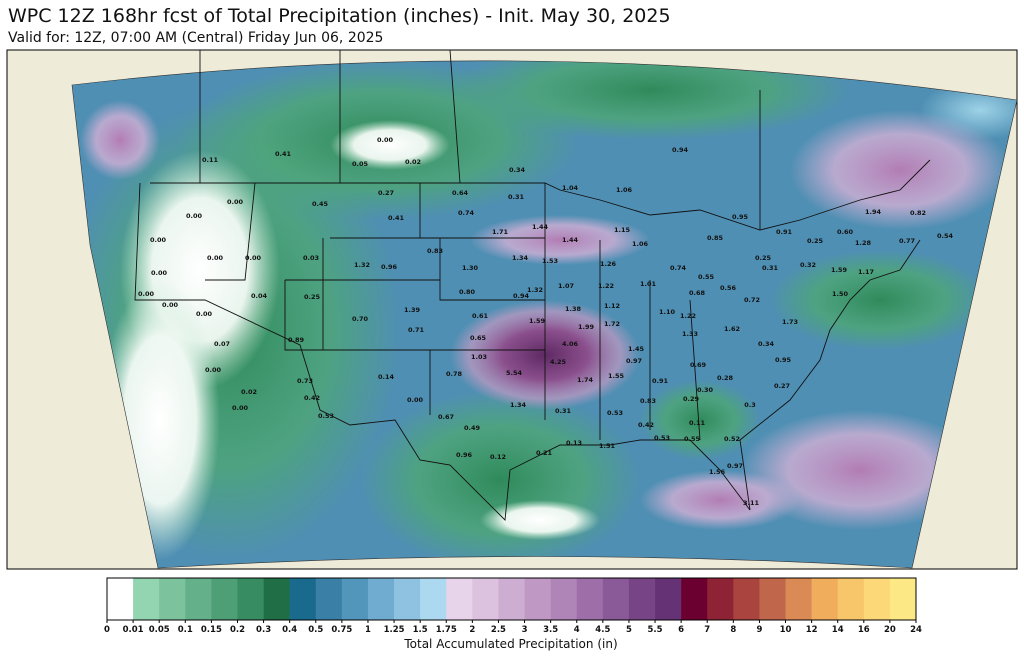  I want to click on colorbar-tick-label: 4.5, so click(602, 630).